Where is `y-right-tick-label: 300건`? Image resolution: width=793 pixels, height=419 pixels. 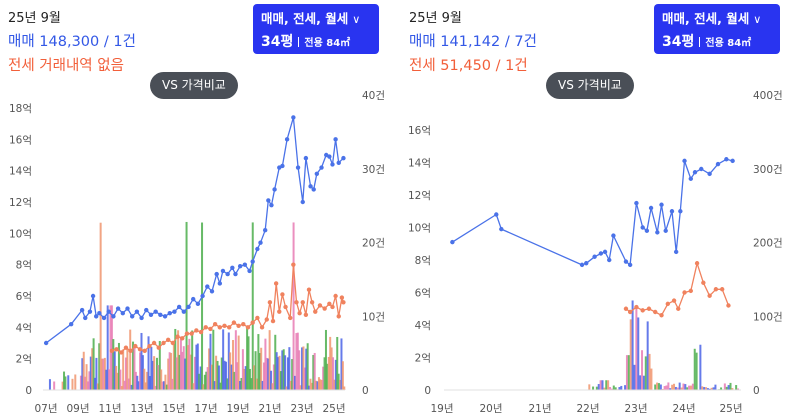
y-right-tick-label: 300건 is located at coordinates (768, 170).